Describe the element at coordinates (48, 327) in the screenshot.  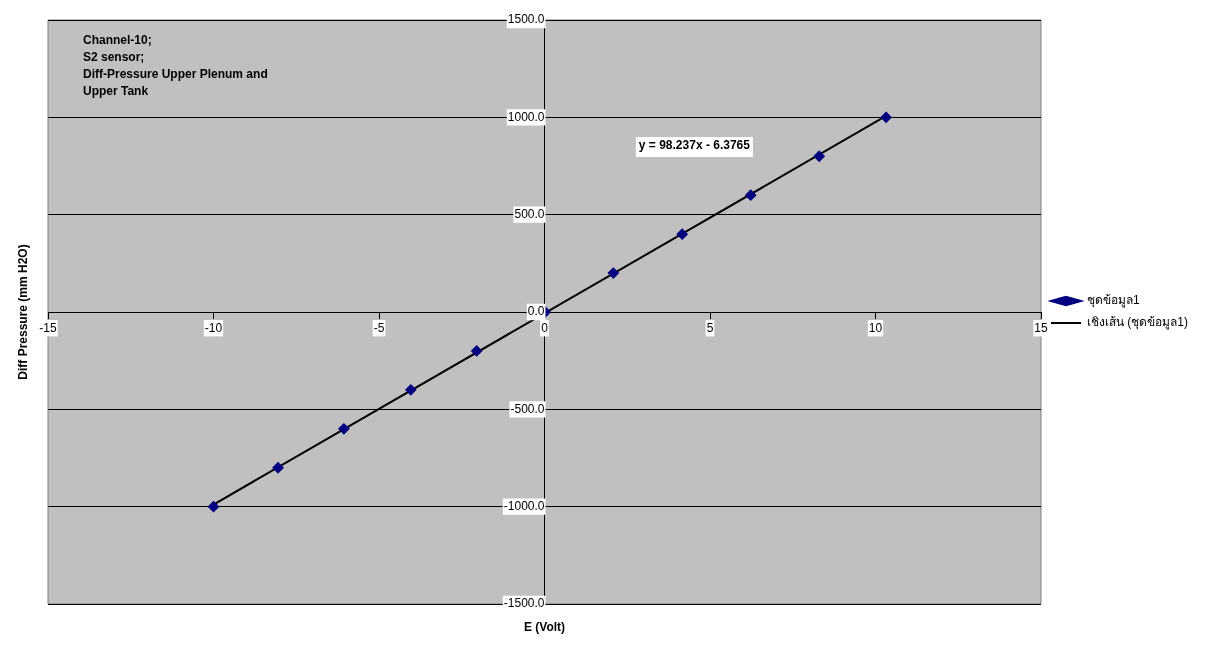
I see `x-tick-label: -15` at that location.